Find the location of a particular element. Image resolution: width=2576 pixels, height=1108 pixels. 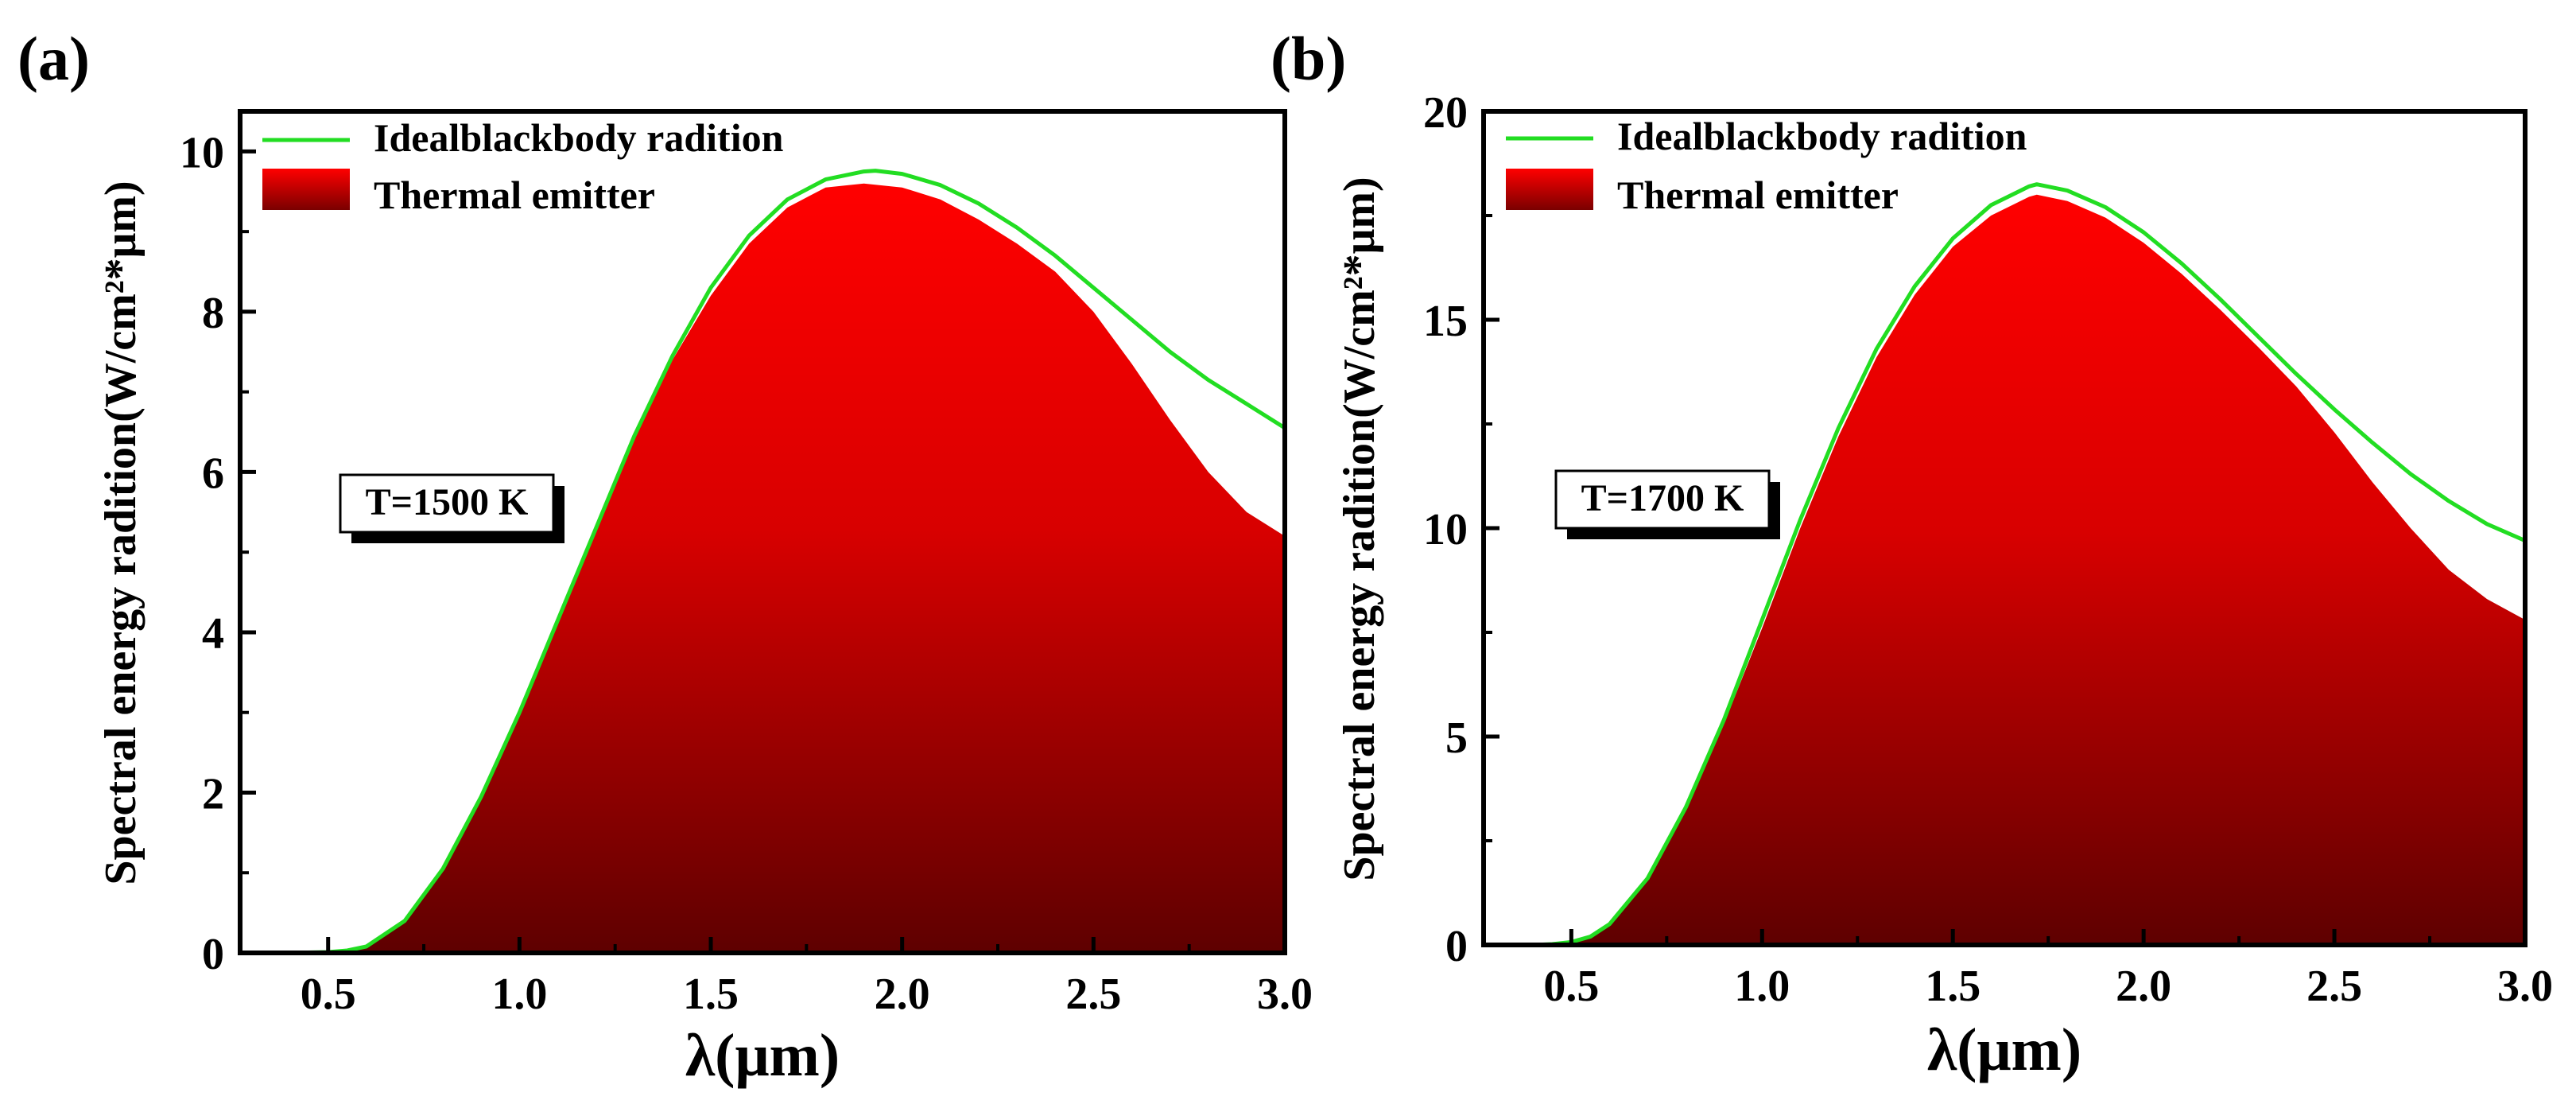

y-tick-label: 4 is located at coordinates (213, 634).